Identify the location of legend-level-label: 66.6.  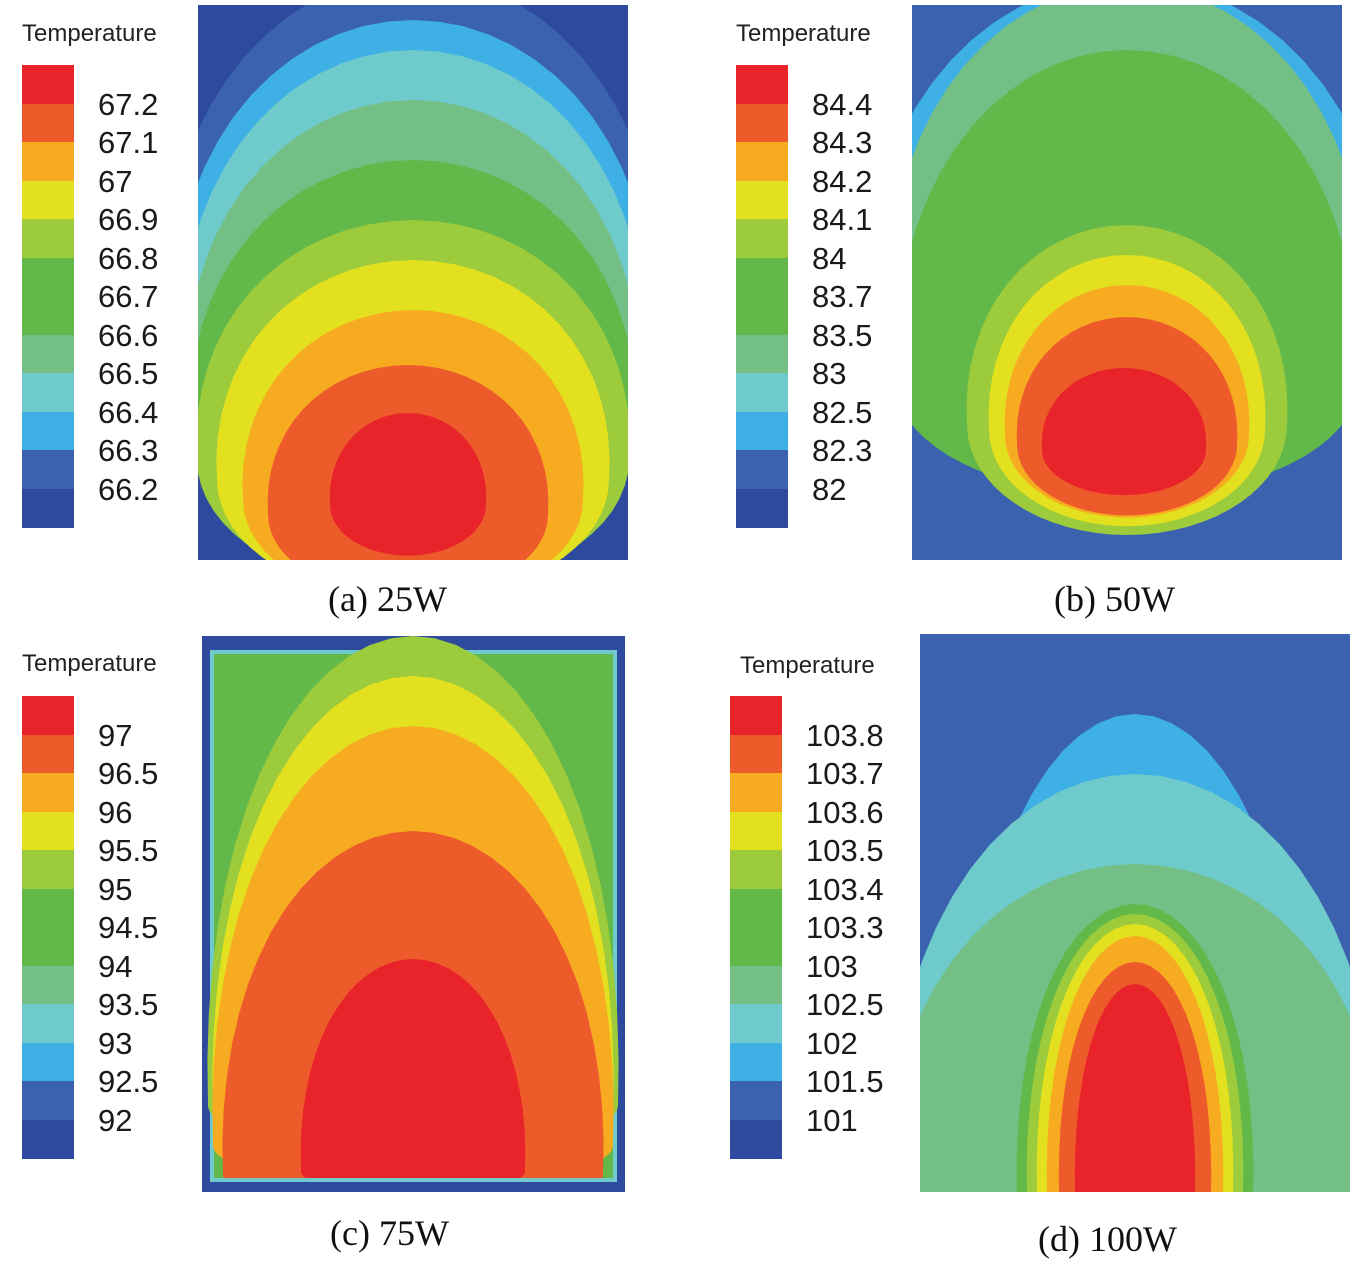
(128, 335).